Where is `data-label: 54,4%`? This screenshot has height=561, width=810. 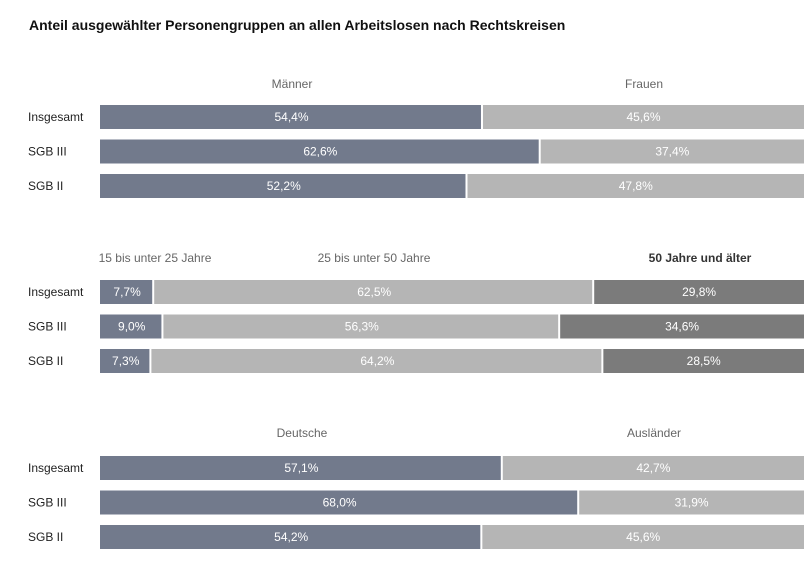
data-label: 54,4% is located at coordinates (291, 117).